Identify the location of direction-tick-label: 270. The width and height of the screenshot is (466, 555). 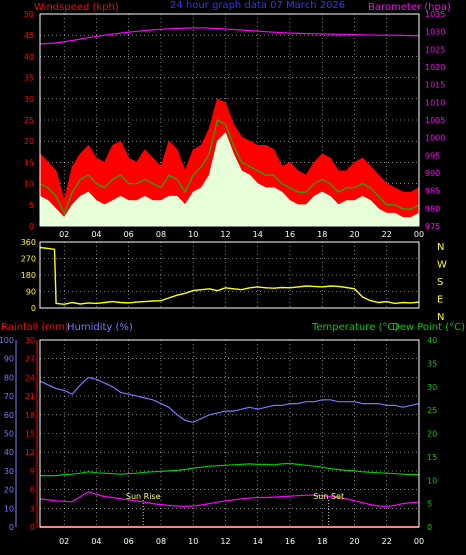
(28, 259).